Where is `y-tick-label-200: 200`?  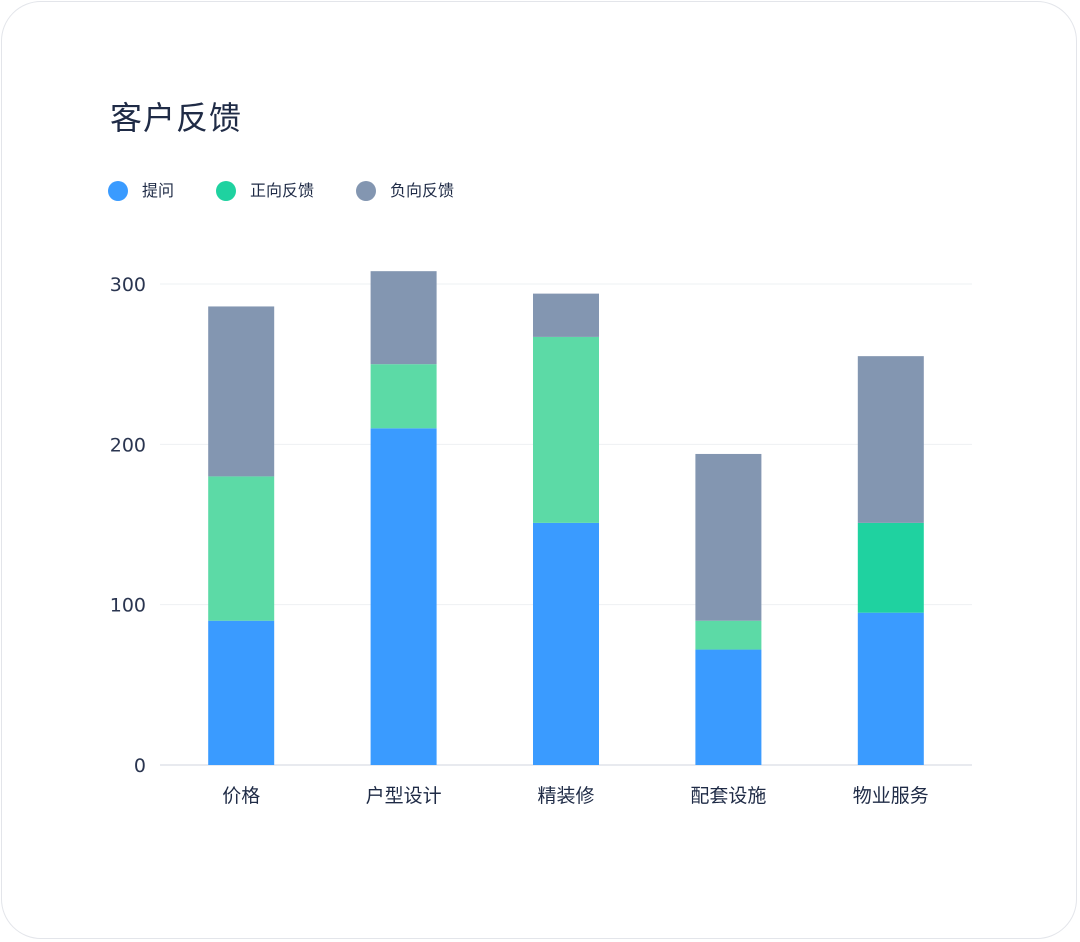 y-tick-label-200: 200 is located at coordinates (128, 445).